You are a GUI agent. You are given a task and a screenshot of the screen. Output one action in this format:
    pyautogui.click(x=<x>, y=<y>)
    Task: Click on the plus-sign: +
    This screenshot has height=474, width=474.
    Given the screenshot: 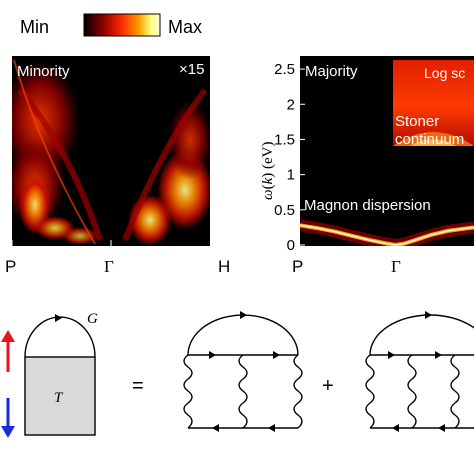 What is the action you would take?
    pyautogui.click(x=328, y=386)
    